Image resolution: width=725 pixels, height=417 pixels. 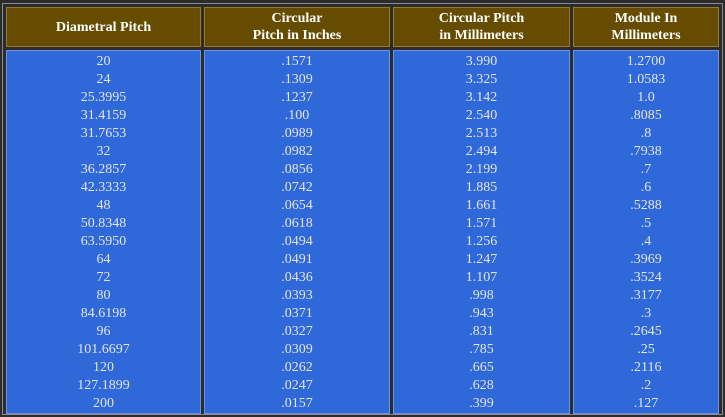 I want to click on header-diametral-pitch: Diametral Pitch, so click(x=103, y=27).